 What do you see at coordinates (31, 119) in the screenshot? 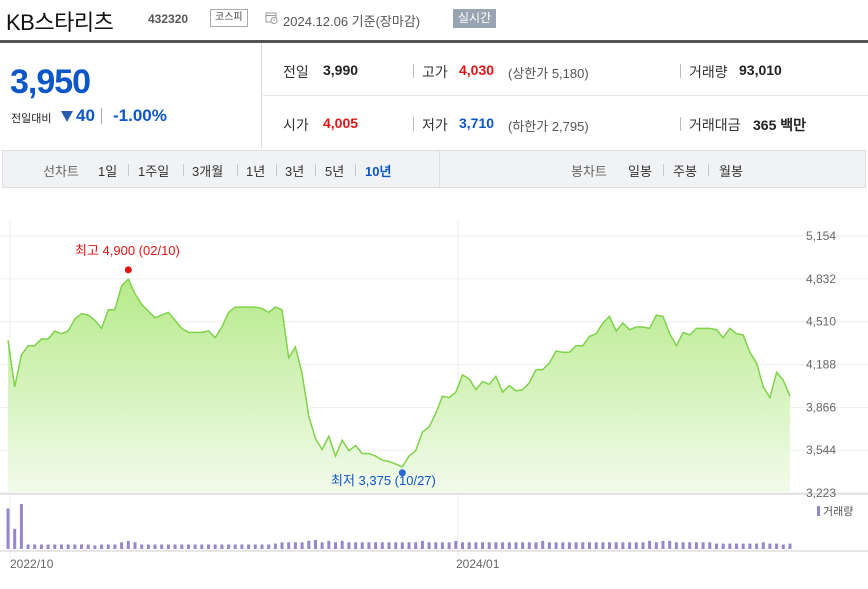
I see `change-label: 전일대비` at bounding box center [31, 119].